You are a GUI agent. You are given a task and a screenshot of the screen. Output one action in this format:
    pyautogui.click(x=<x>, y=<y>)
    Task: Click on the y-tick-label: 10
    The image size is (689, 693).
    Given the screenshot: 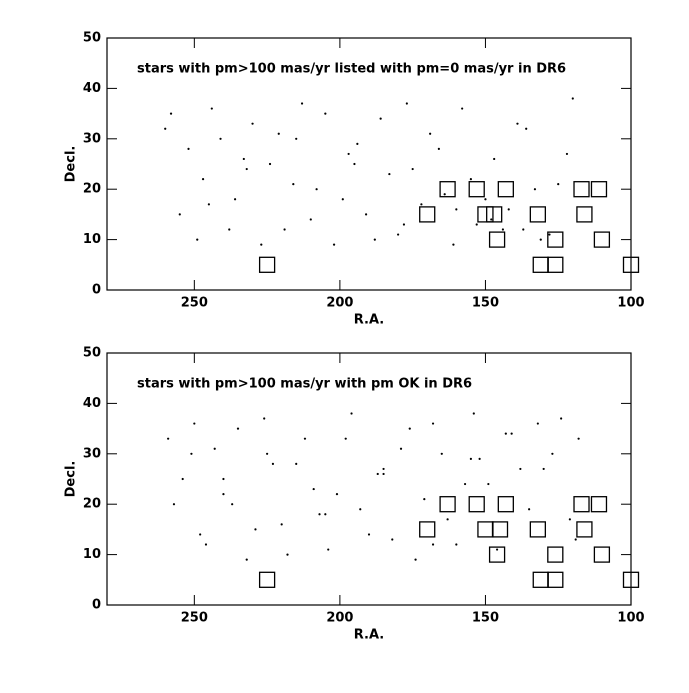 What is the action you would take?
    pyautogui.click(x=92, y=554)
    